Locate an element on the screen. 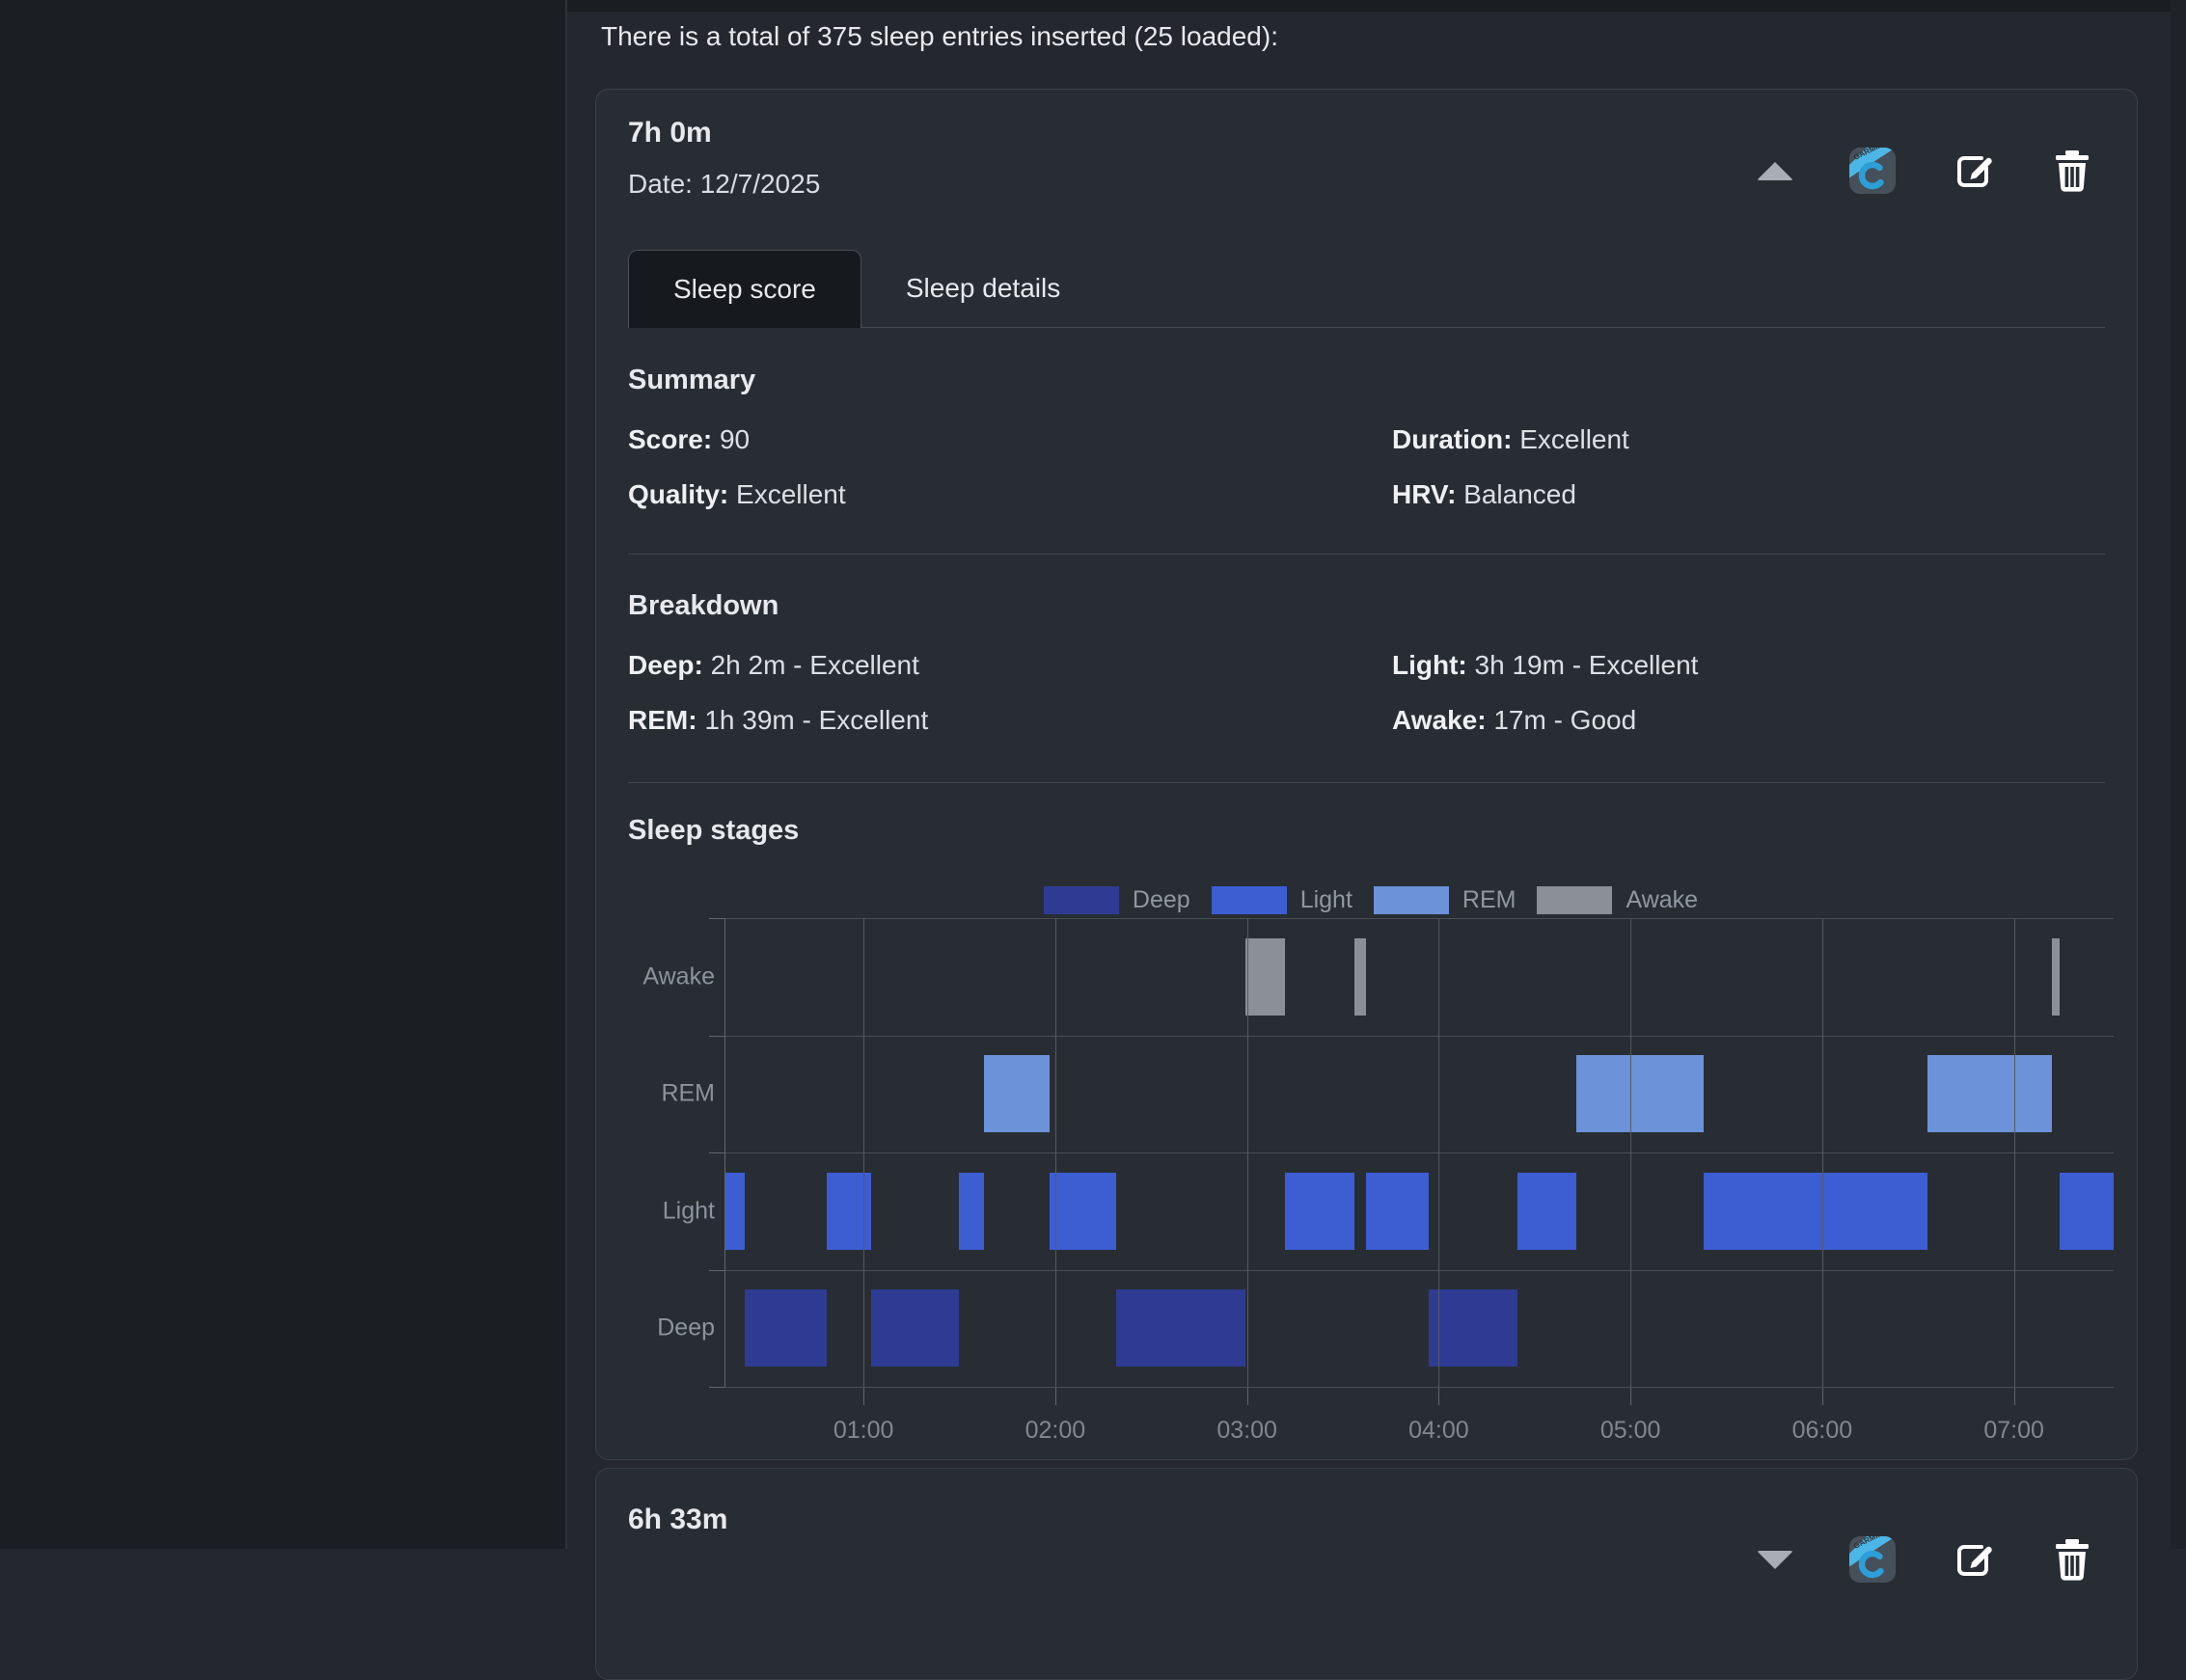 The width and height of the screenshot is (2186, 1680). chart-y-axis-line is located at coordinates (724, 1153).